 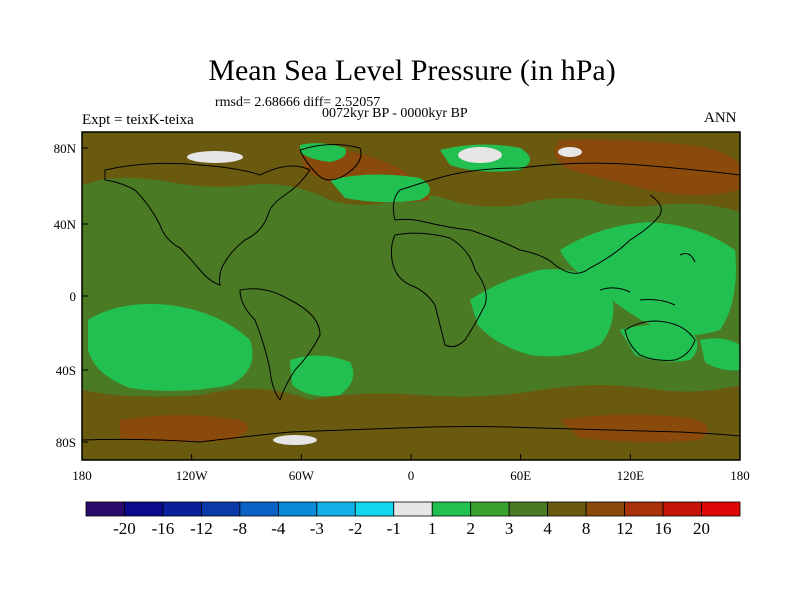 I want to click on rmsd-diff-stats: rmsd= 2.68666 diff= 2.52057, so click(x=298, y=102).